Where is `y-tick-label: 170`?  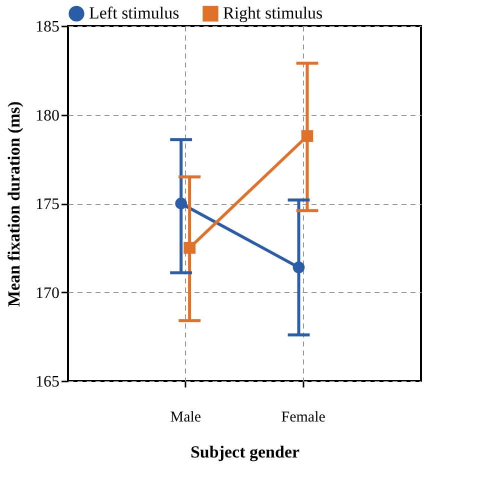 y-tick-label: 170 is located at coordinates (48, 293).